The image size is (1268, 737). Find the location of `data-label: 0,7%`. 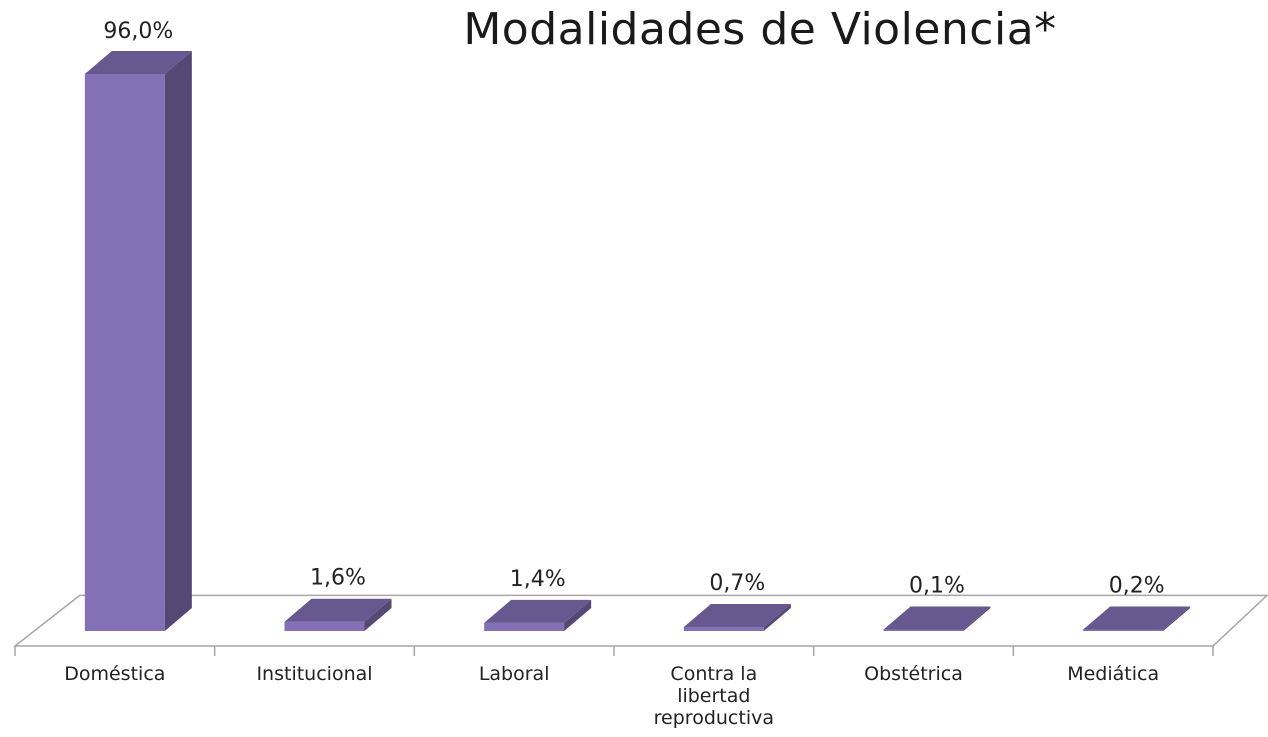

data-label: 0,7% is located at coordinates (737, 583).